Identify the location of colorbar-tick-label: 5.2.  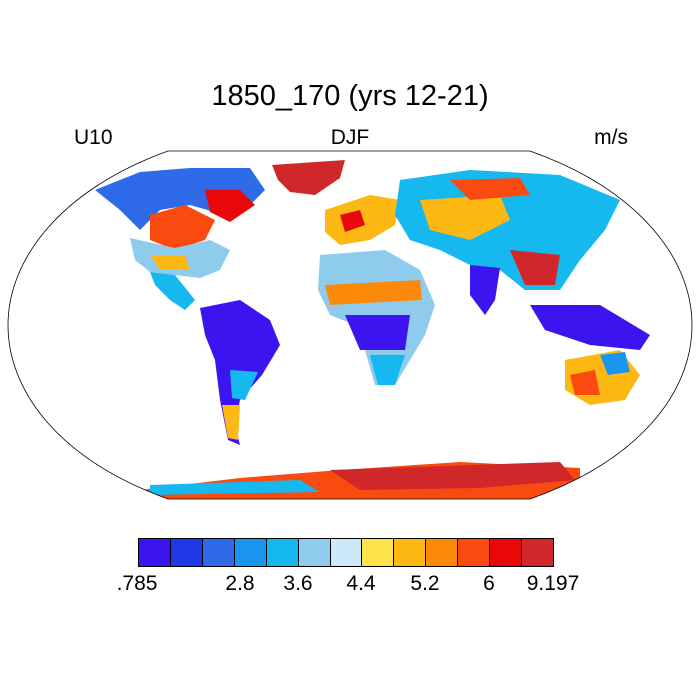
(425, 583).